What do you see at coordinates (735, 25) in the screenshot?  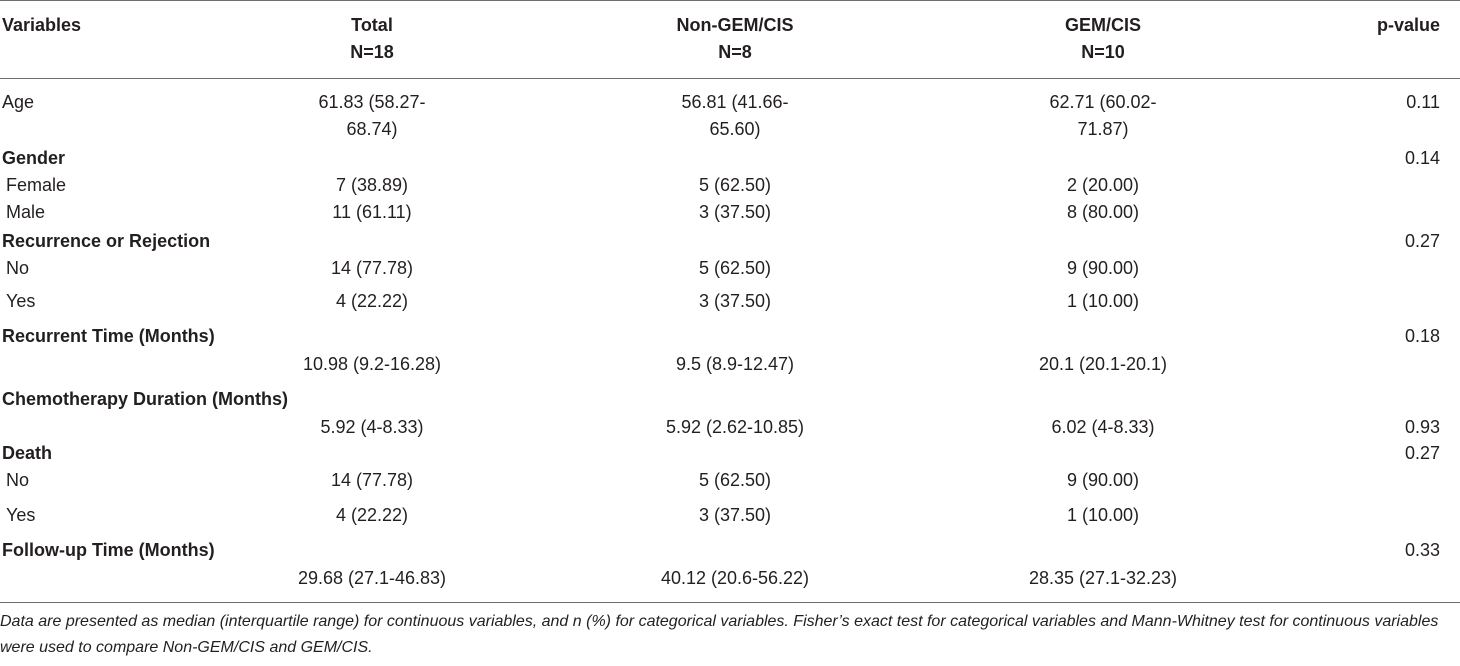 I see `header-nongem: Non-GEM/CIS` at bounding box center [735, 25].